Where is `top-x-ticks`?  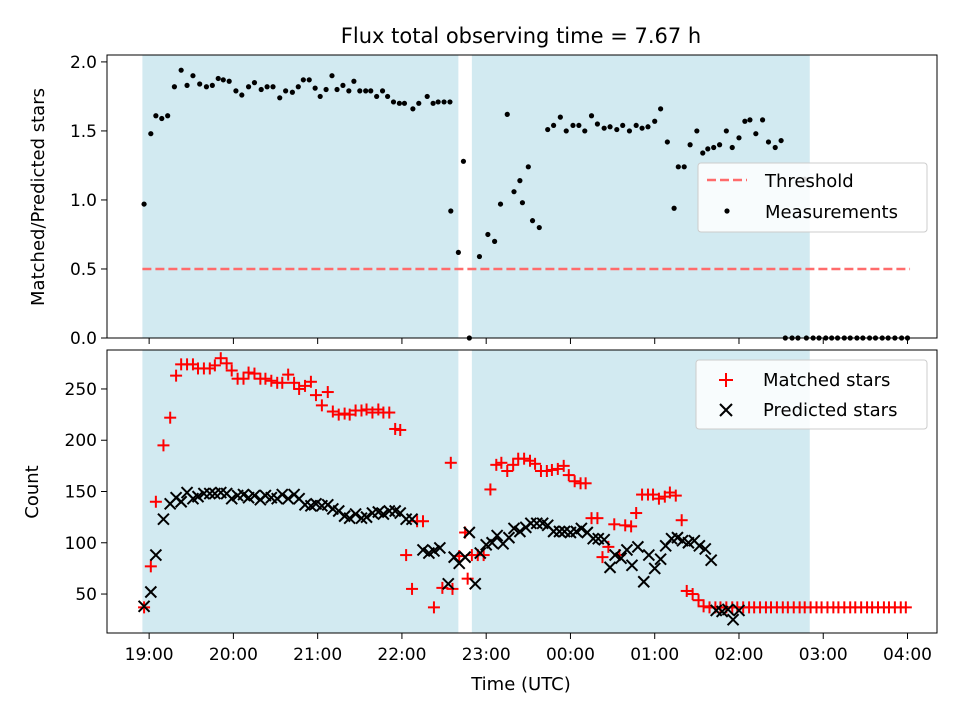
top-x-ticks is located at coordinates (528, 341).